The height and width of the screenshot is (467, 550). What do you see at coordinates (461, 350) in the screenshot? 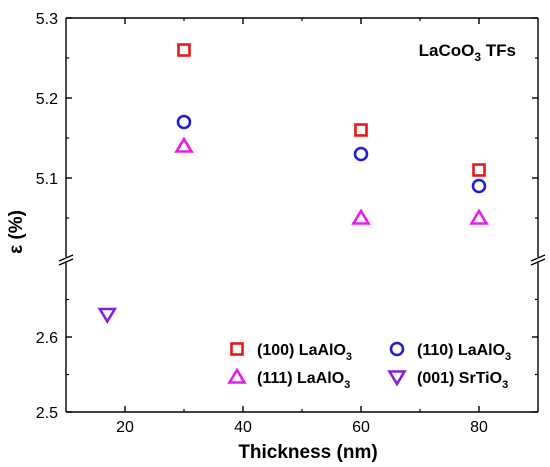
I see `legend-label-main: (110) LaAlO` at bounding box center [461, 350].